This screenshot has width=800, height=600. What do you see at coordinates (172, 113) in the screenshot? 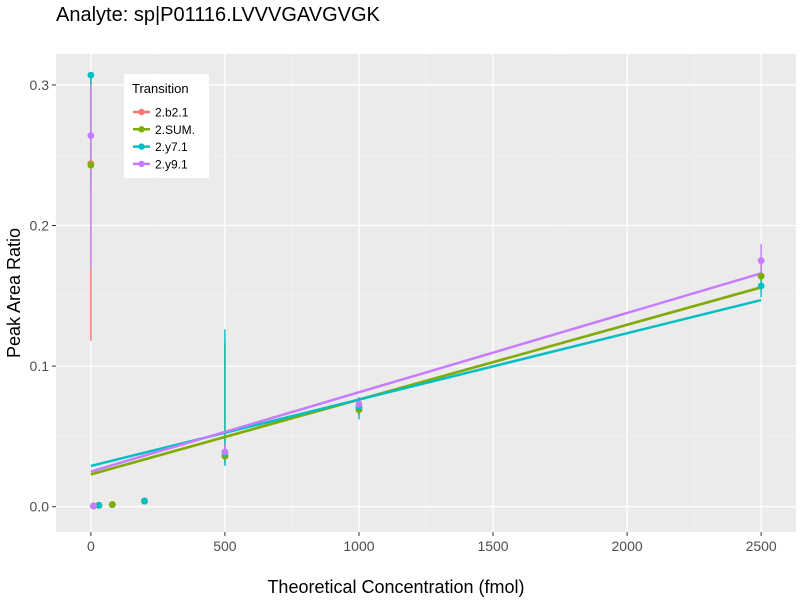
I see `legend-label-2-b2-1: 2.b2.1` at bounding box center [172, 113].